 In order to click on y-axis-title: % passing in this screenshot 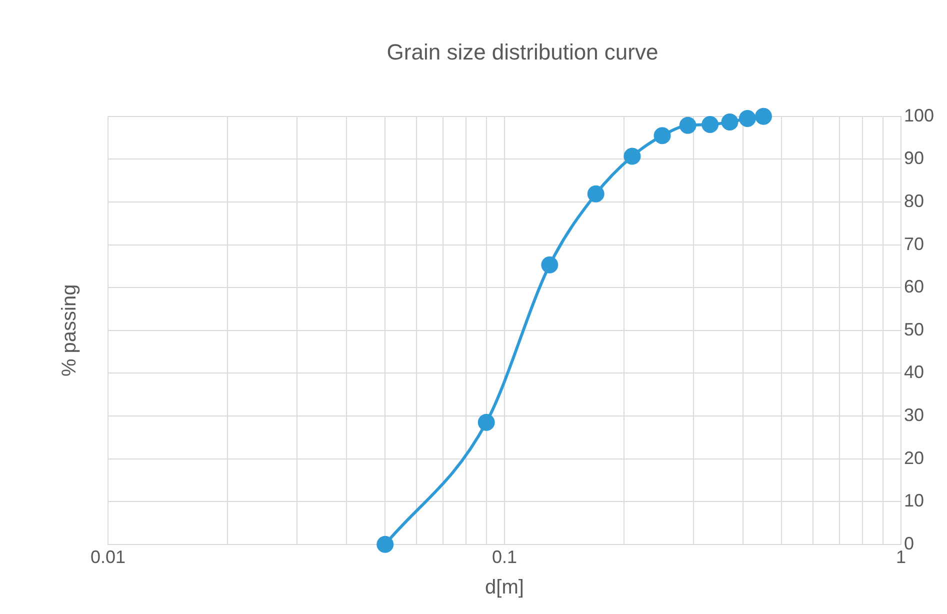, I will do `click(69, 330)`.